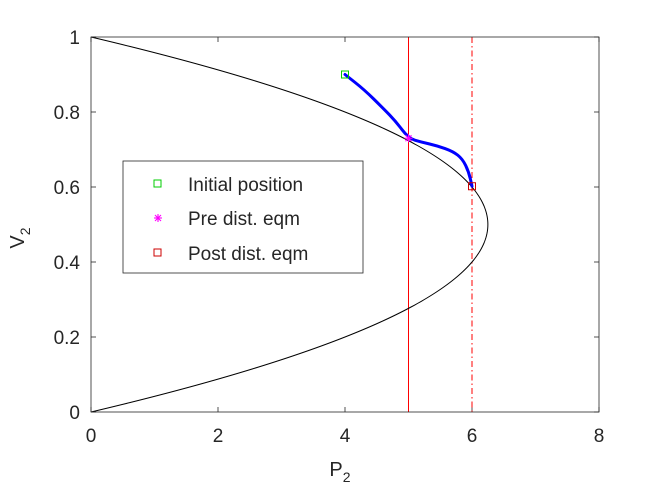  Describe the element at coordinates (20, 237) in the screenshot. I see `y-axis-label: V2` at that location.